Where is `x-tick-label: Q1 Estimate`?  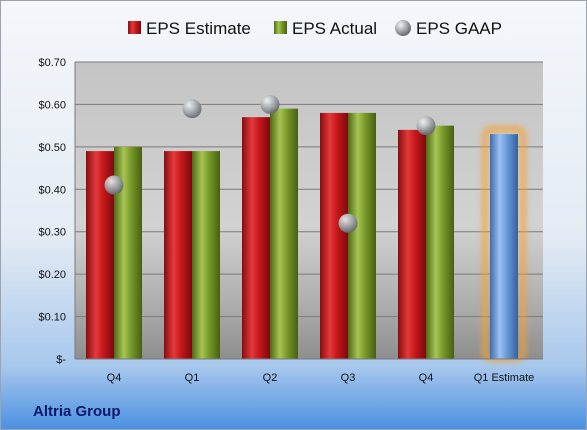
x-tick-label: Q1 Estimate is located at coordinates (504, 378).